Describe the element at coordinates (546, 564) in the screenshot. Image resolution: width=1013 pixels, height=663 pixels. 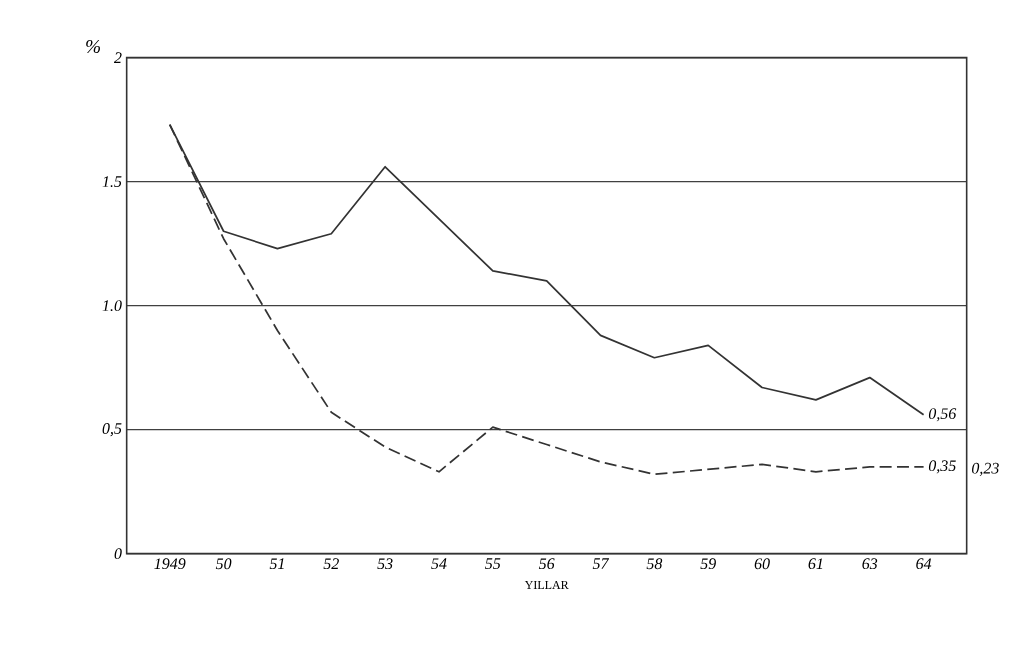
I see `x-tick-label: 56` at that location.